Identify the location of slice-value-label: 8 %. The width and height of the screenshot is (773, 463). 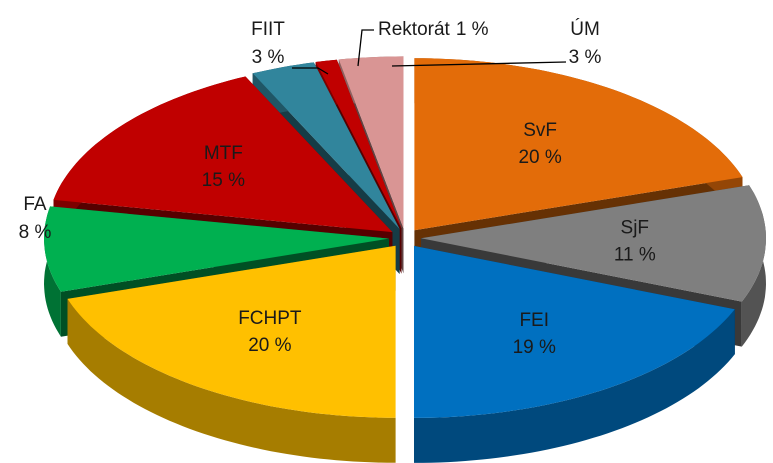
(35, 232).